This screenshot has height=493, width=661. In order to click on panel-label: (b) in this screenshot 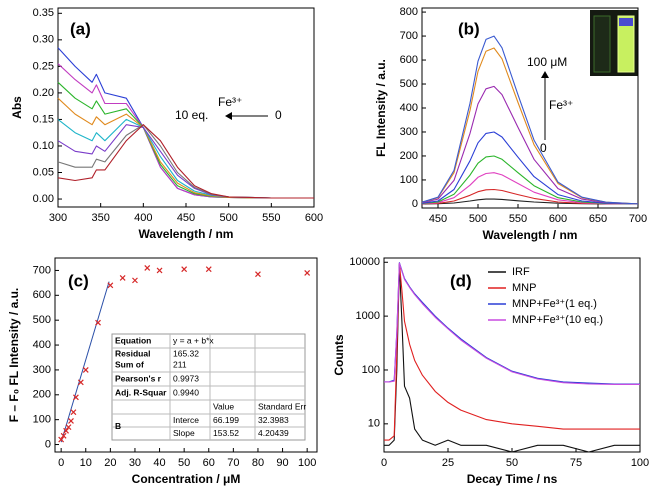, I will do `click(469, 28)`.